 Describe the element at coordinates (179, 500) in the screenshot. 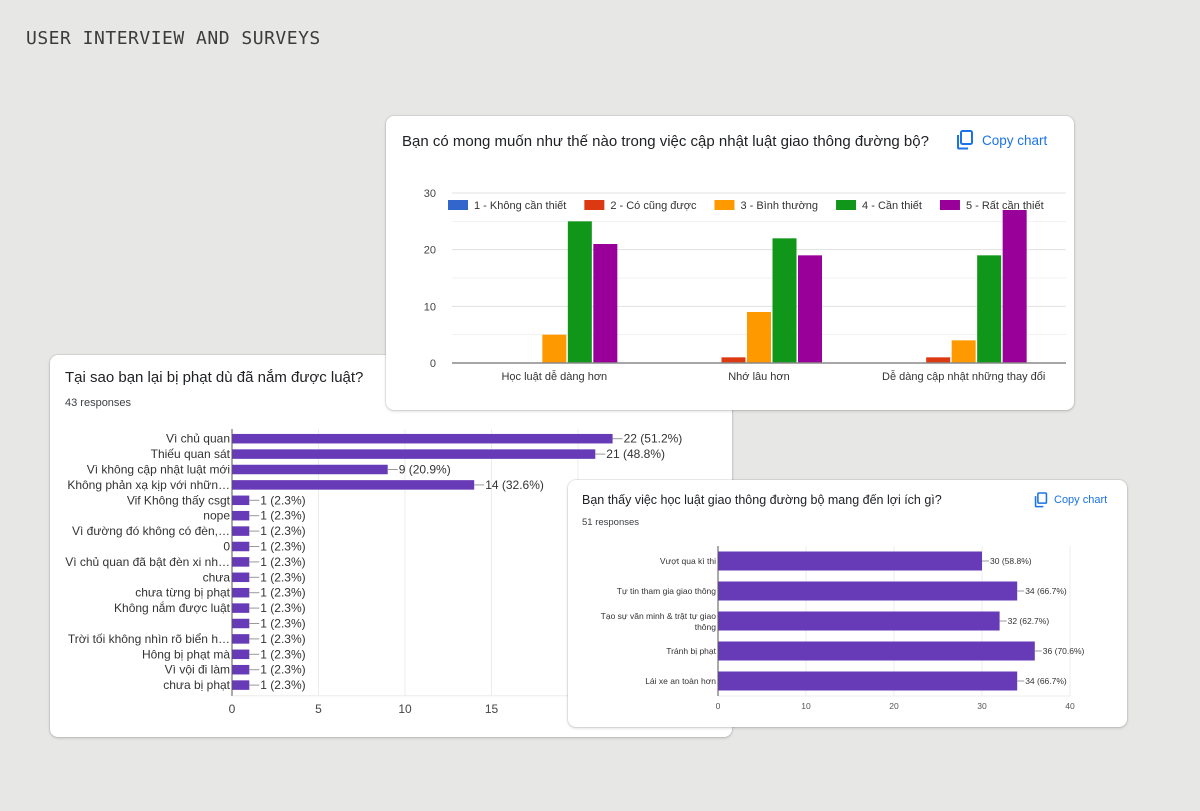

I see `y-category-label: Vif Không thấy csgt` at that location.